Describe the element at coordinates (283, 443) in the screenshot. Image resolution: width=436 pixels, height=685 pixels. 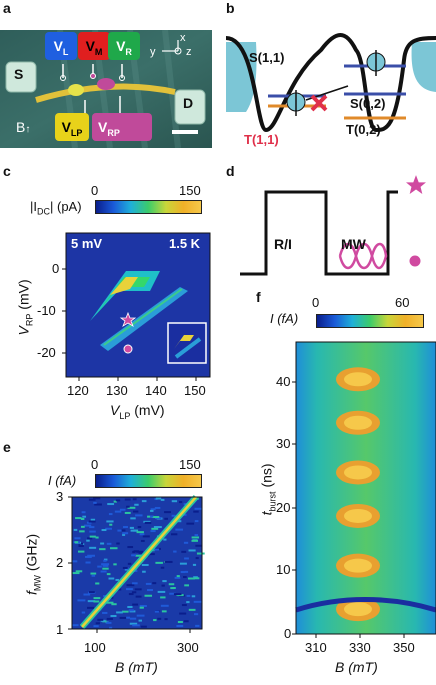
I see `panel-f-ytick-1: 30` at that location.